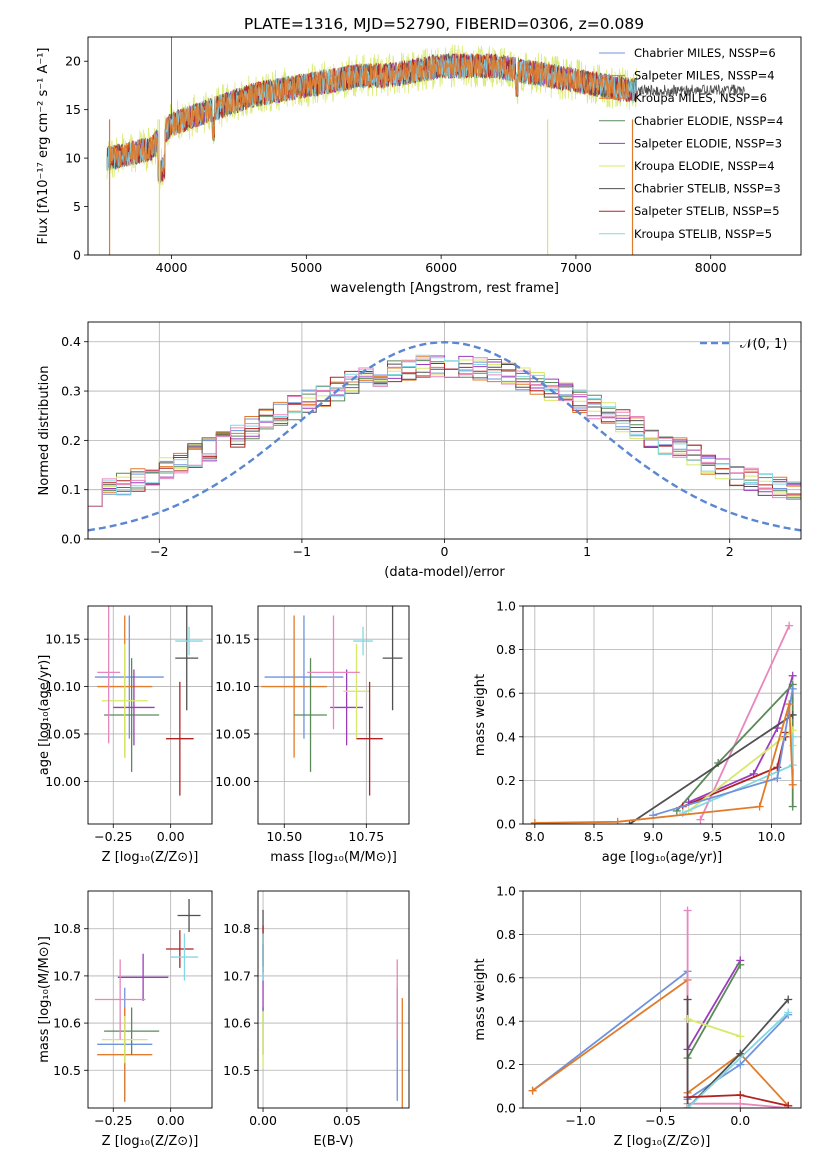 The image size is (819, 1170). Describe the element at coordinates (506, 891) in the screenshot. I see `y-tick-label: 1.0` at that location.